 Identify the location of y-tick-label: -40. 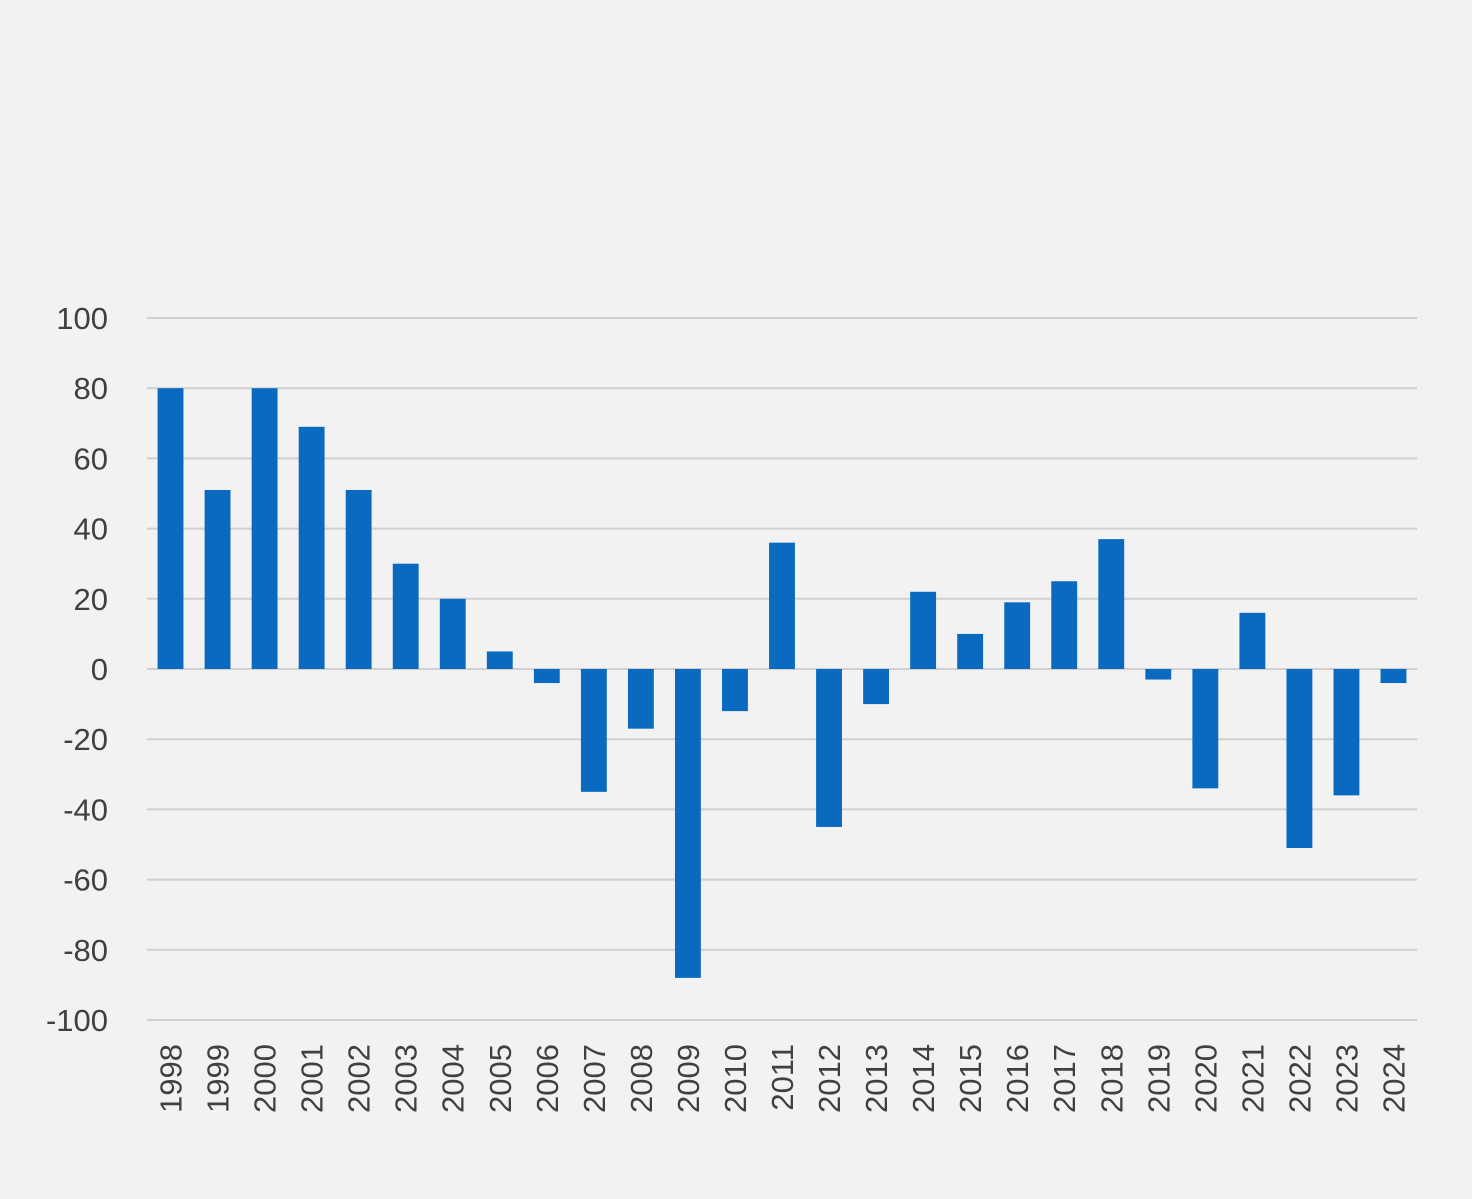
(85, 809).